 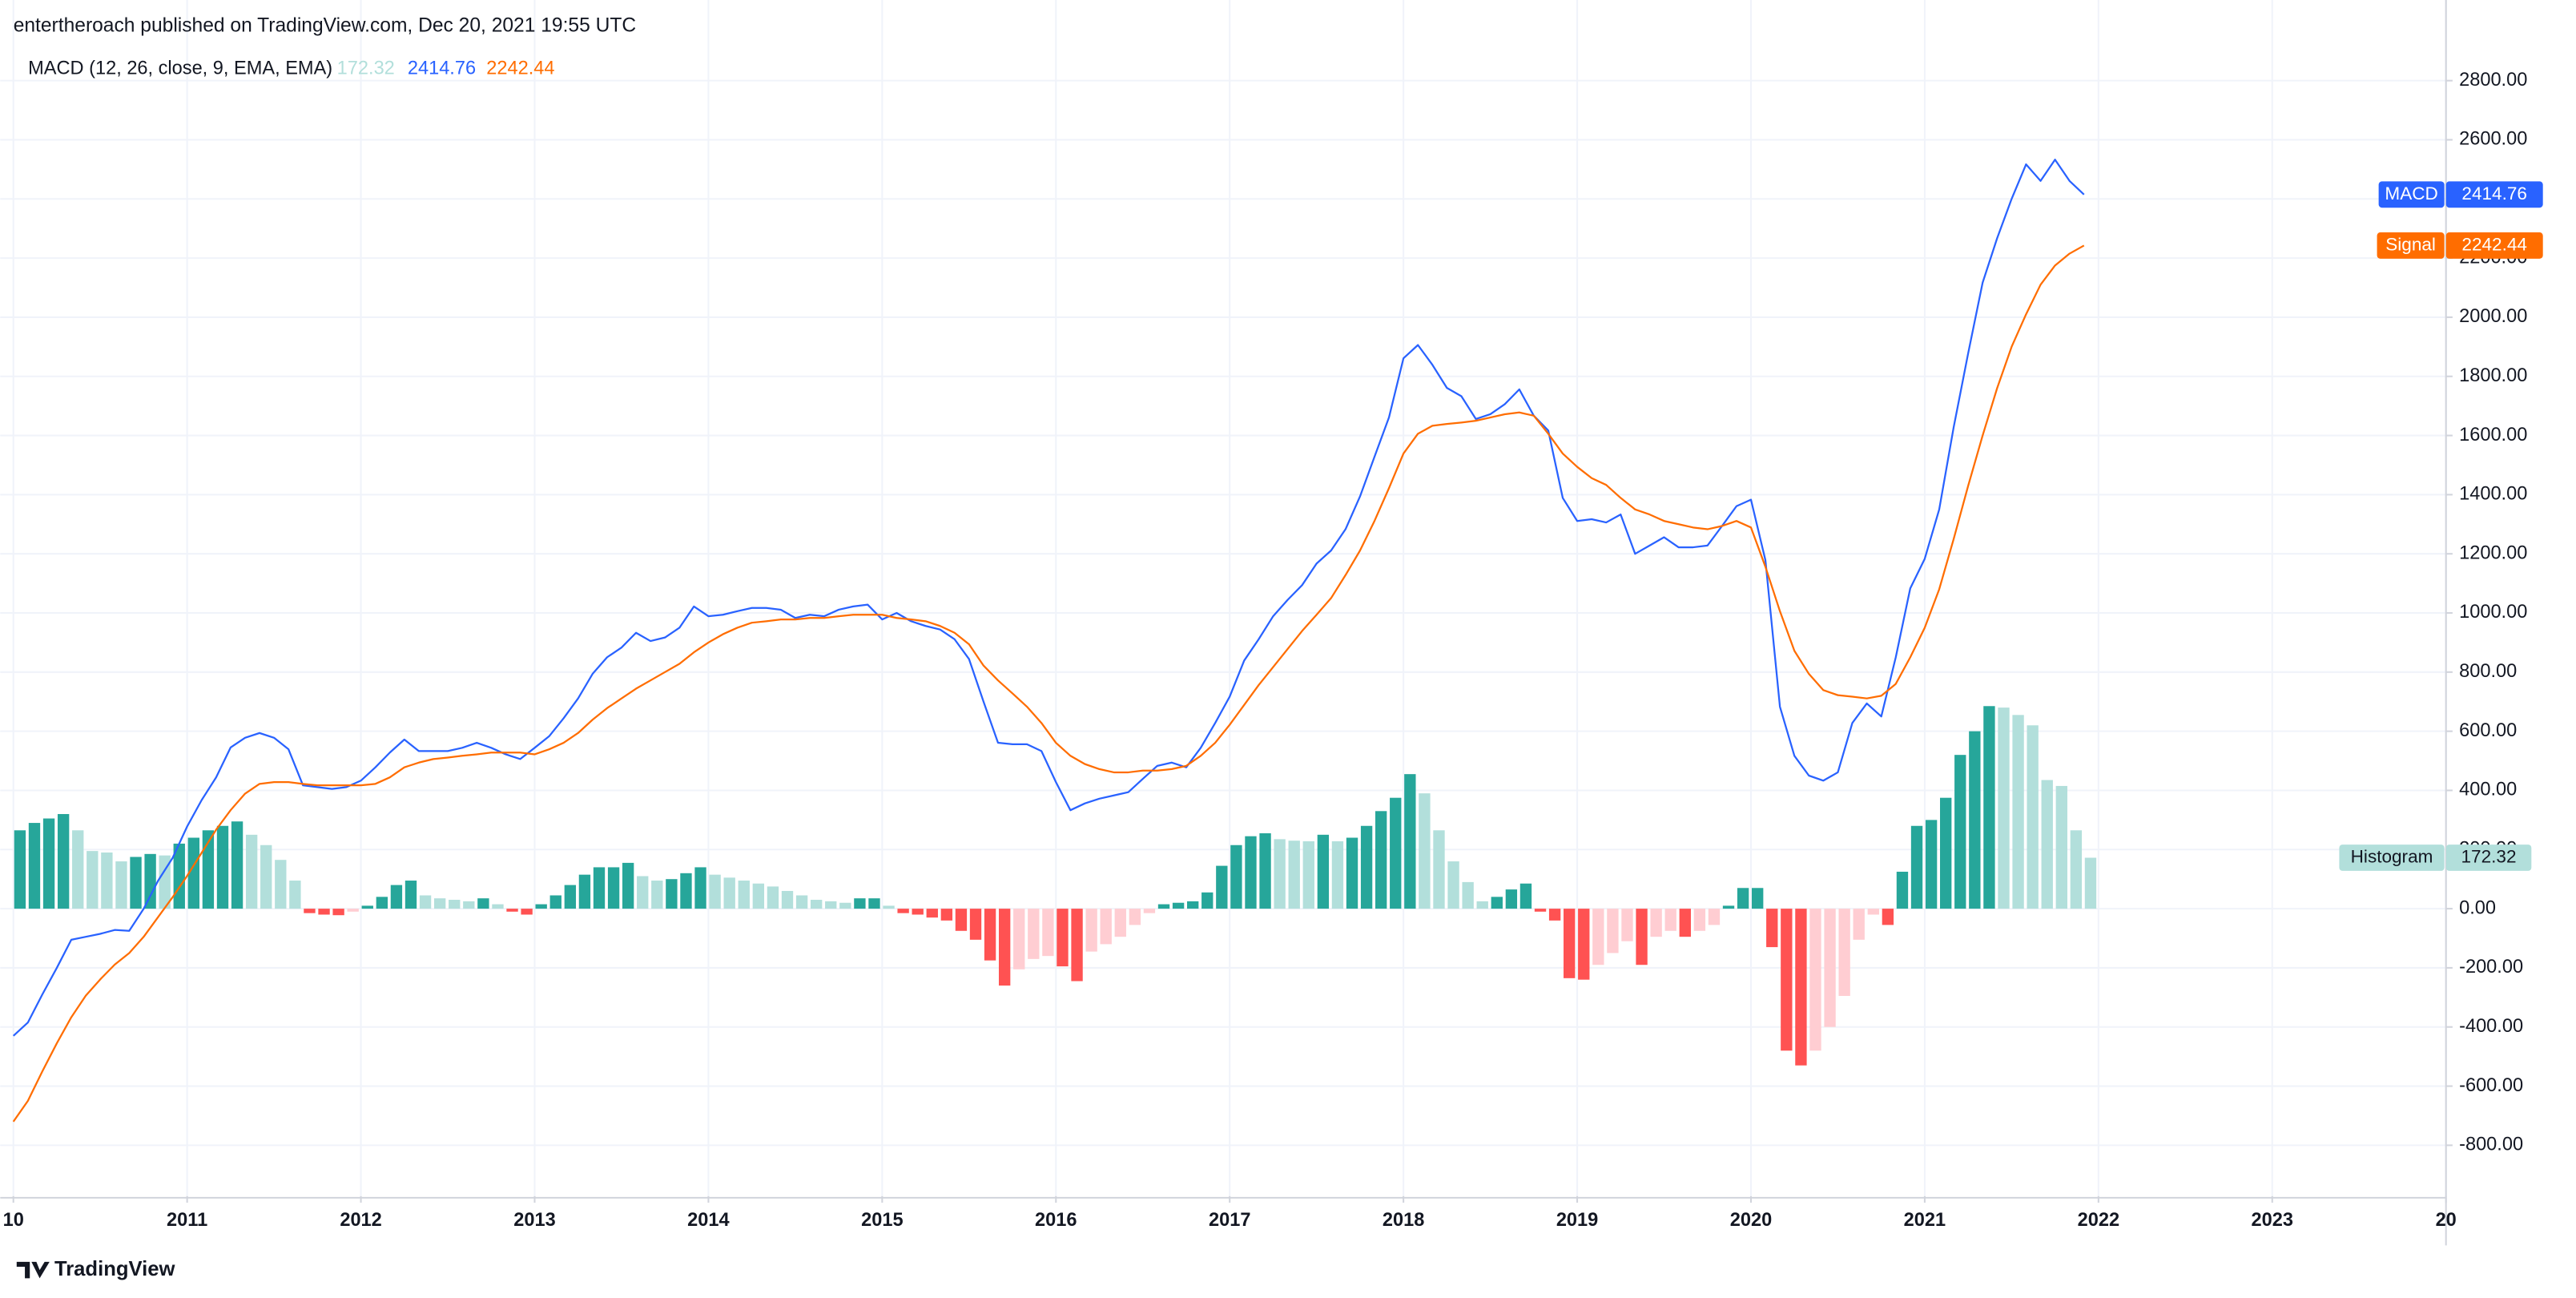 What do you see at coordinates (2493, 139) in the screenshot?
I see `y-tick-label: 2600.00` at bounding box center [2493, 139].